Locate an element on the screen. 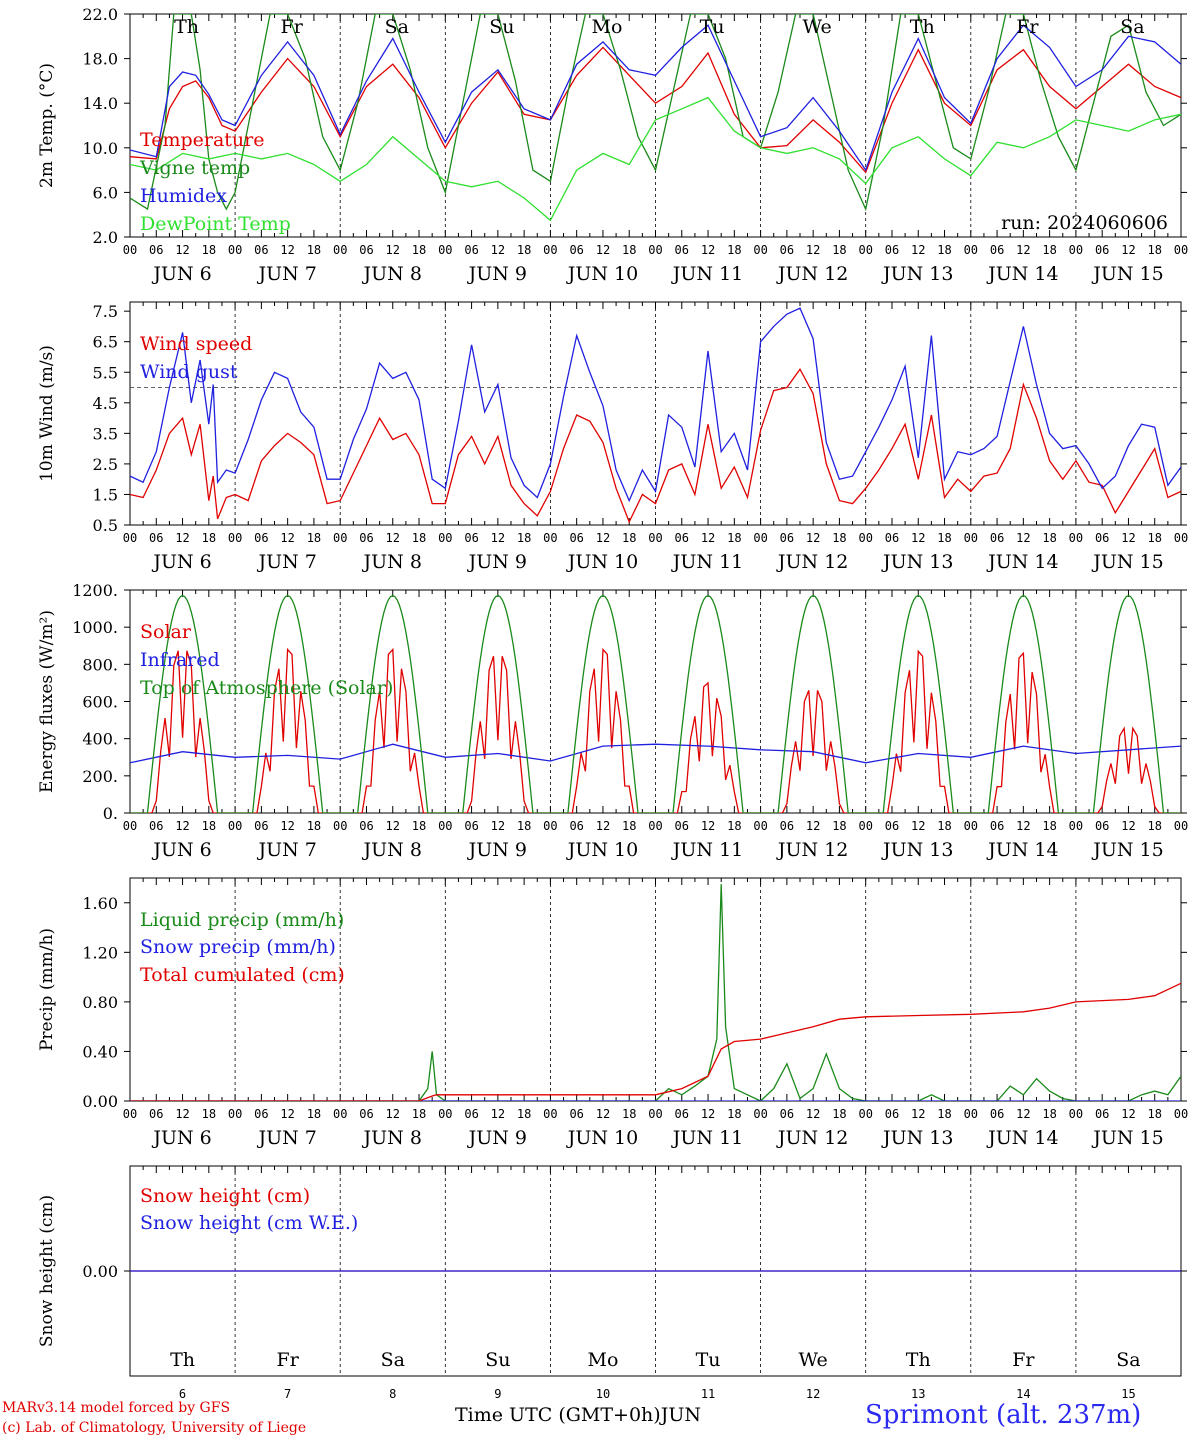  date-label: JUN 6 is located at coordinates (181, 1138).